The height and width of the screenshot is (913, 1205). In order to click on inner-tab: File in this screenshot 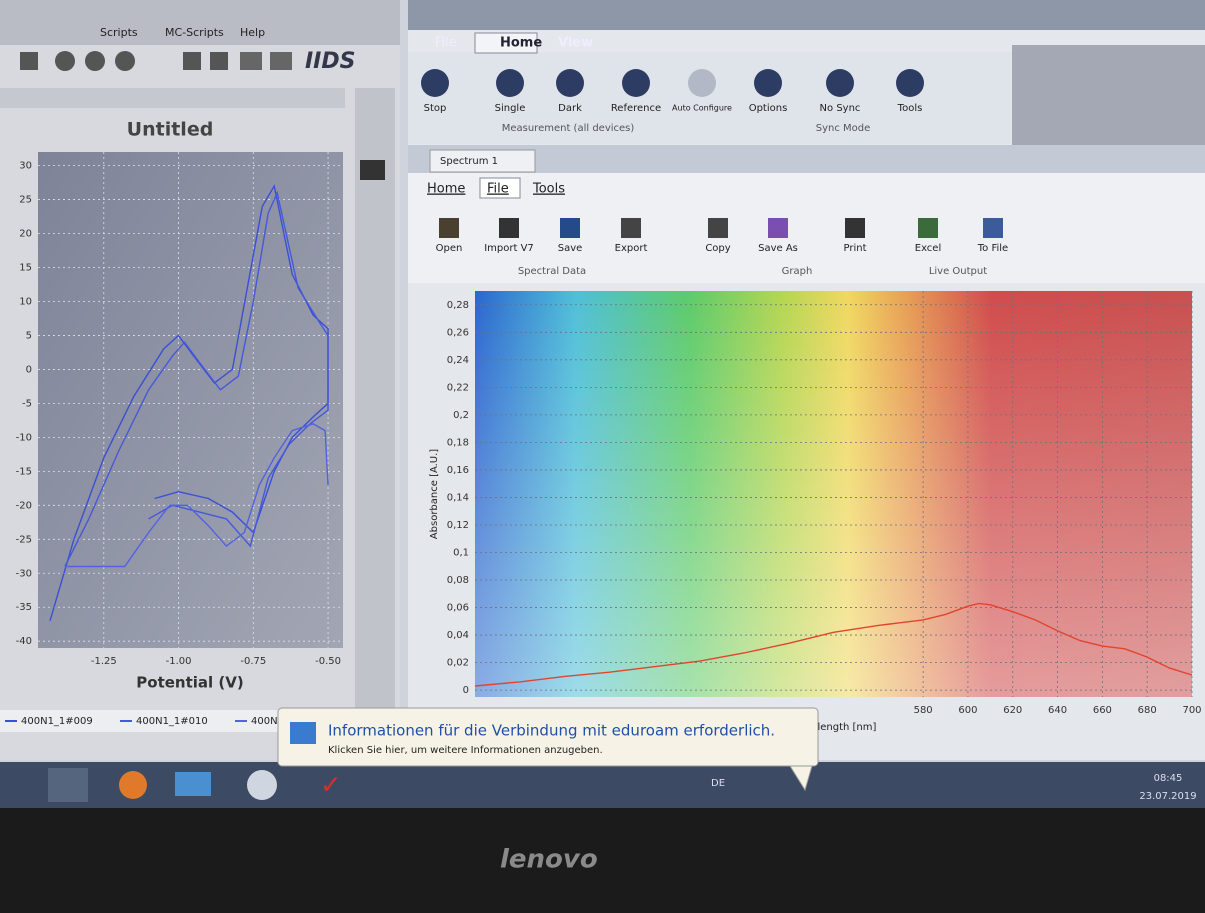, I will do `click(498, 189)`.